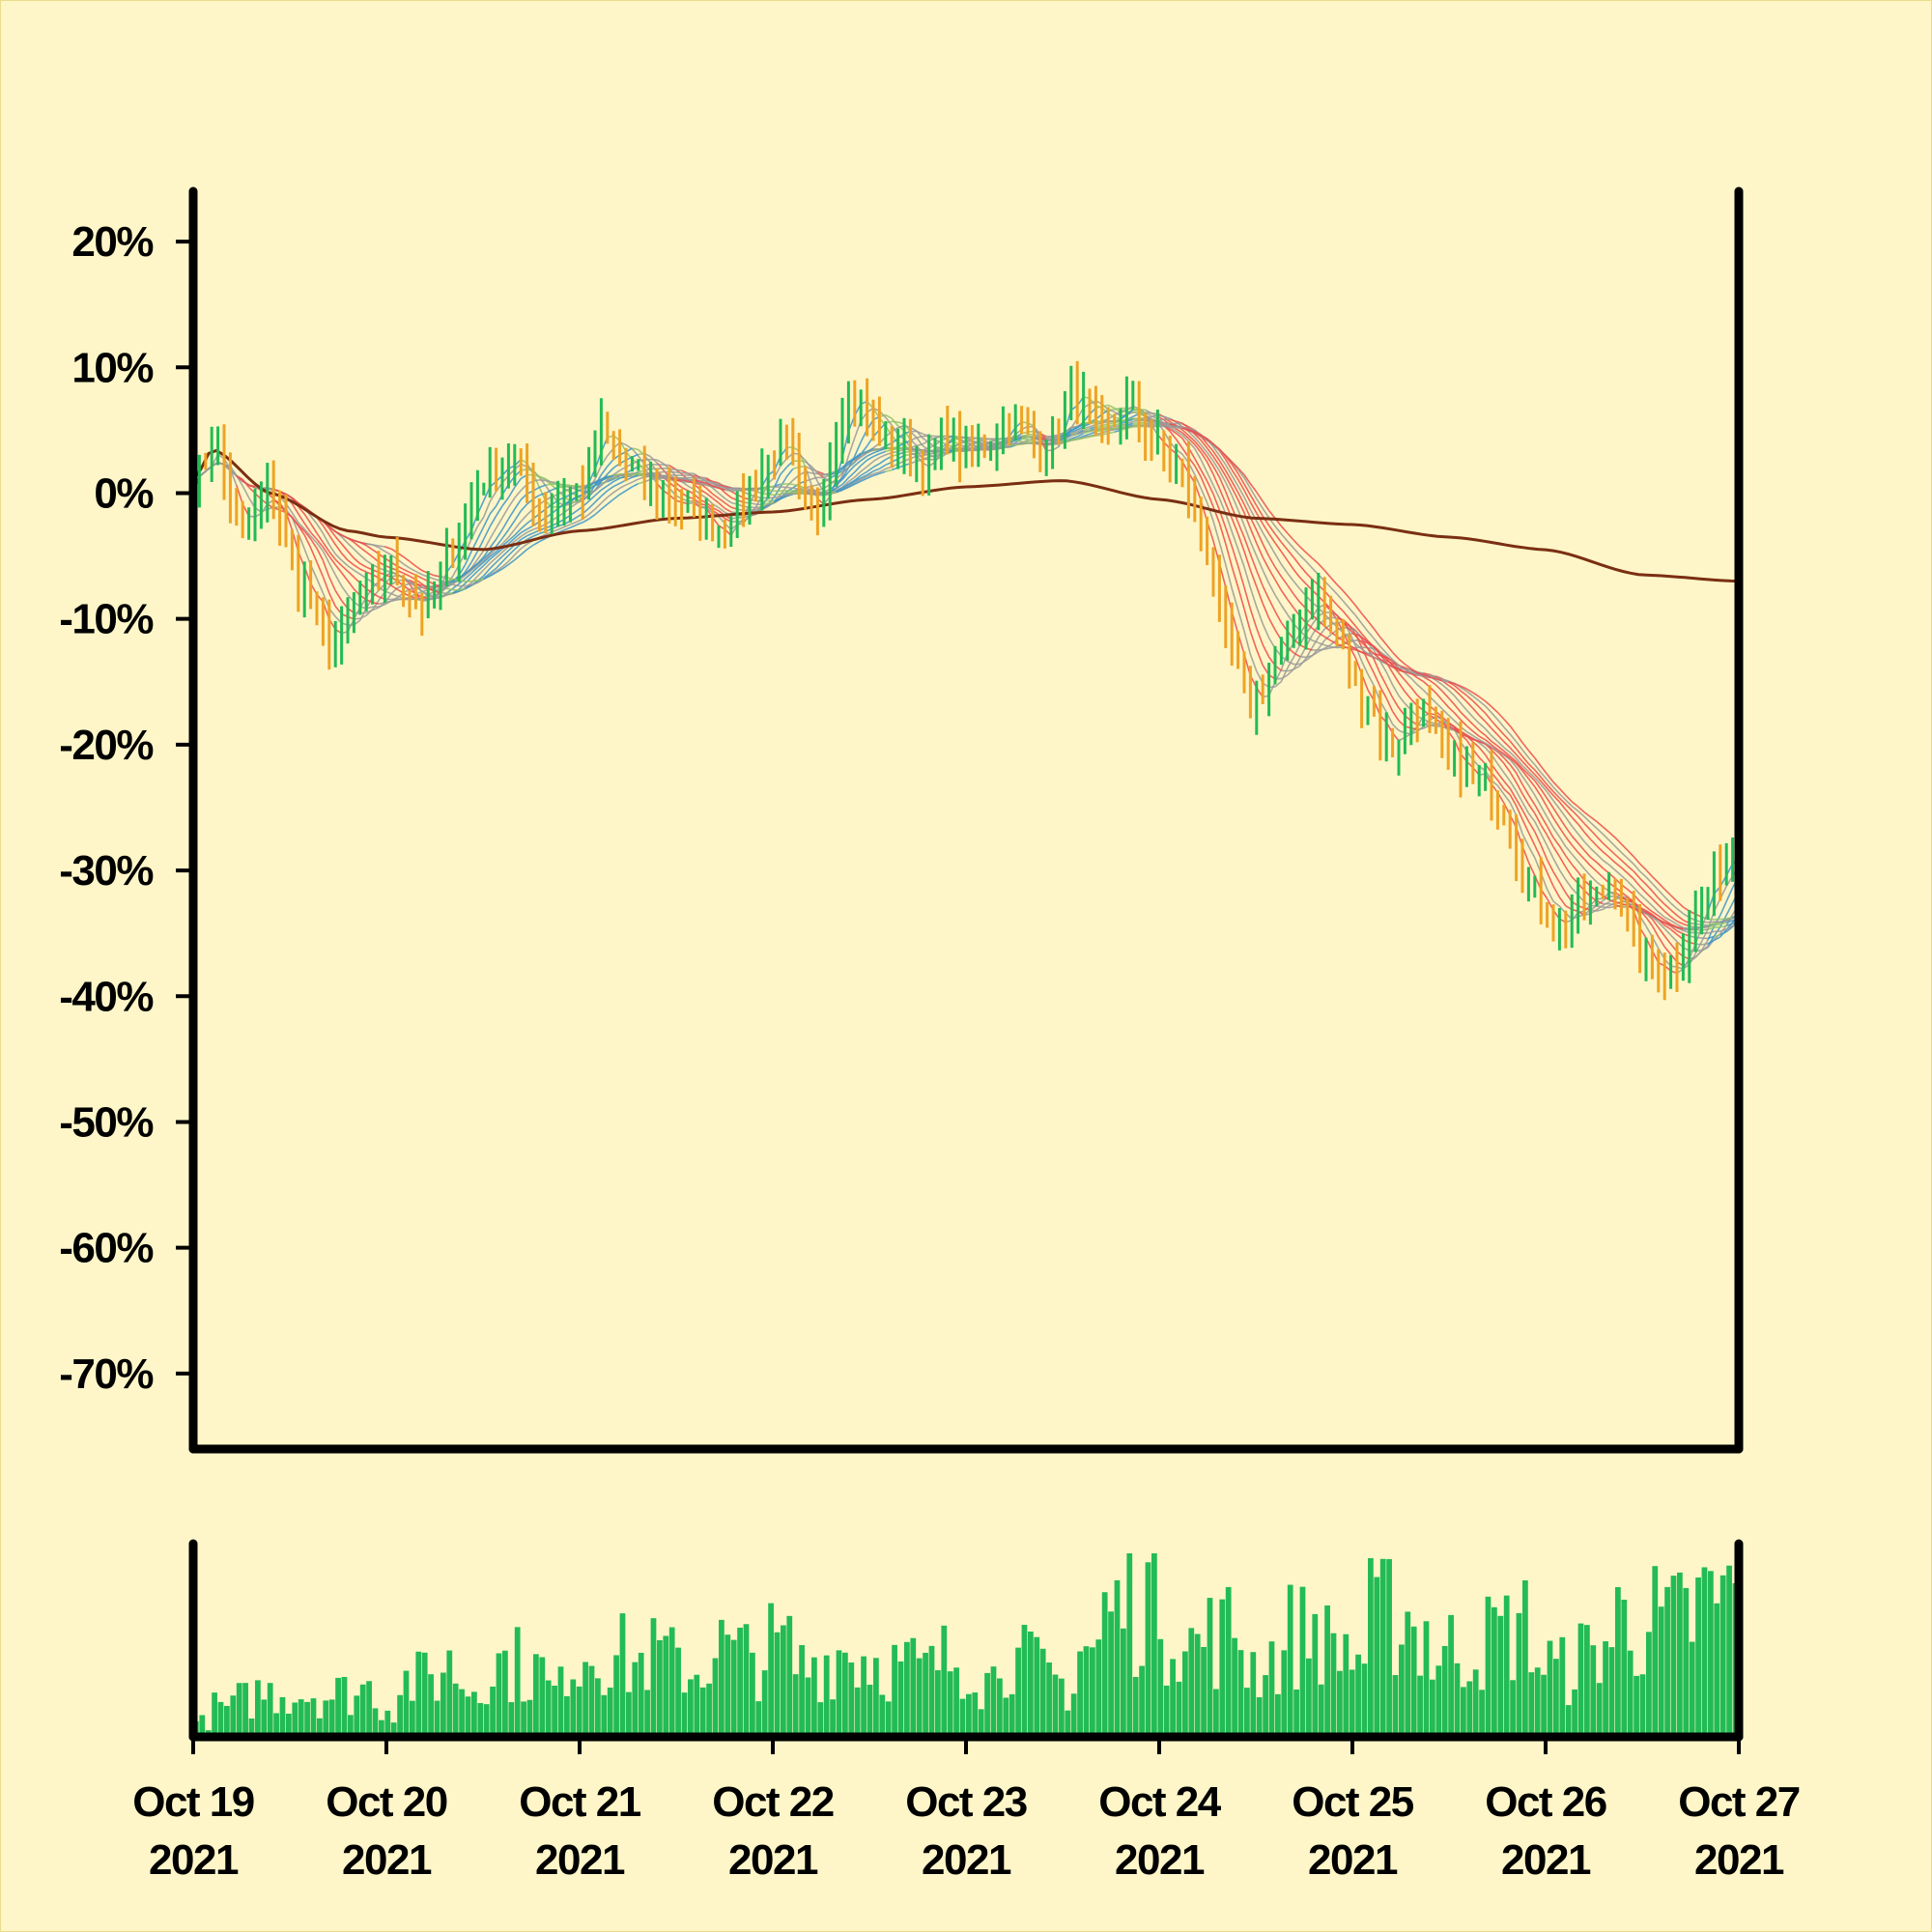 The width and height of the screenshot is (1932, 1932). I want to click on y-tick-label: -30%, so click(106, 871).